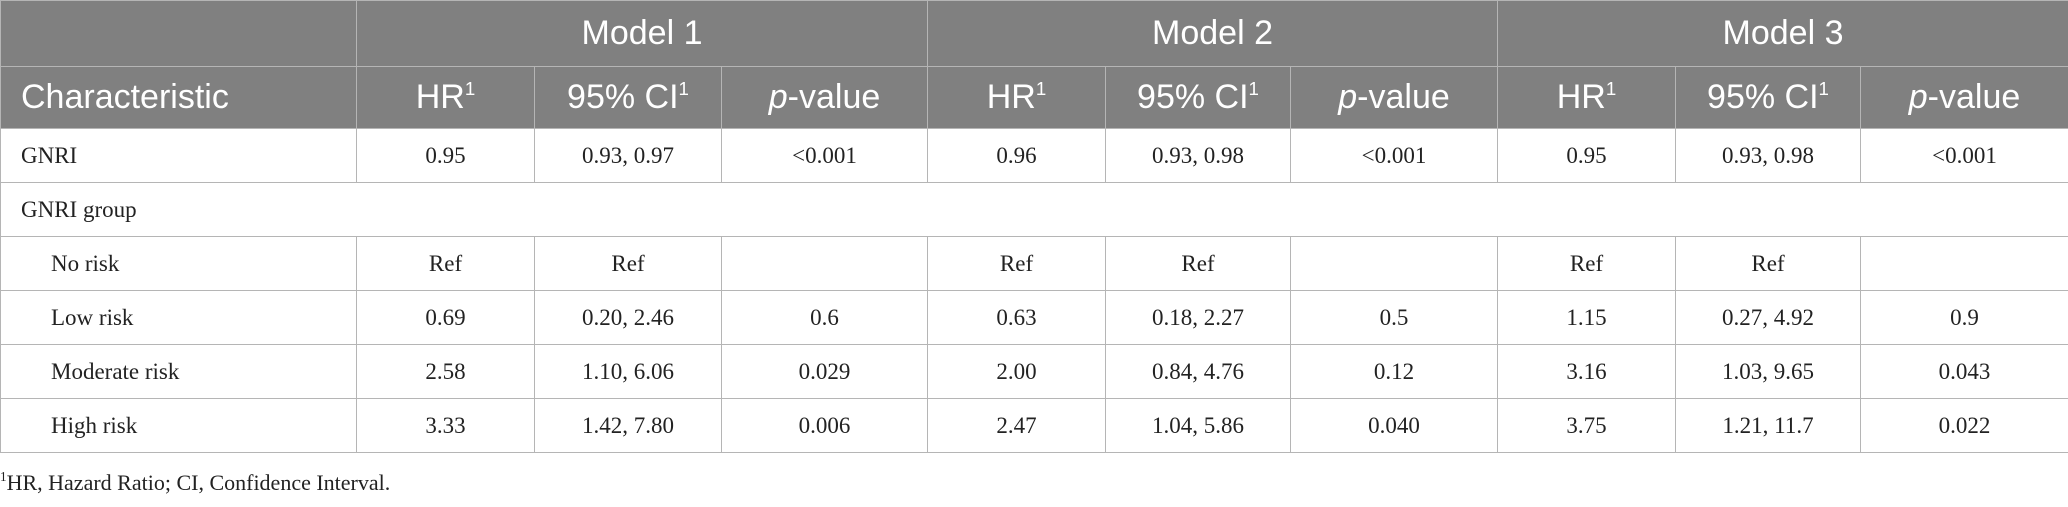 The width and height of the screenshot is (2068, 507). I want to click on column-header-text: Characteristic, so click(125, 97).